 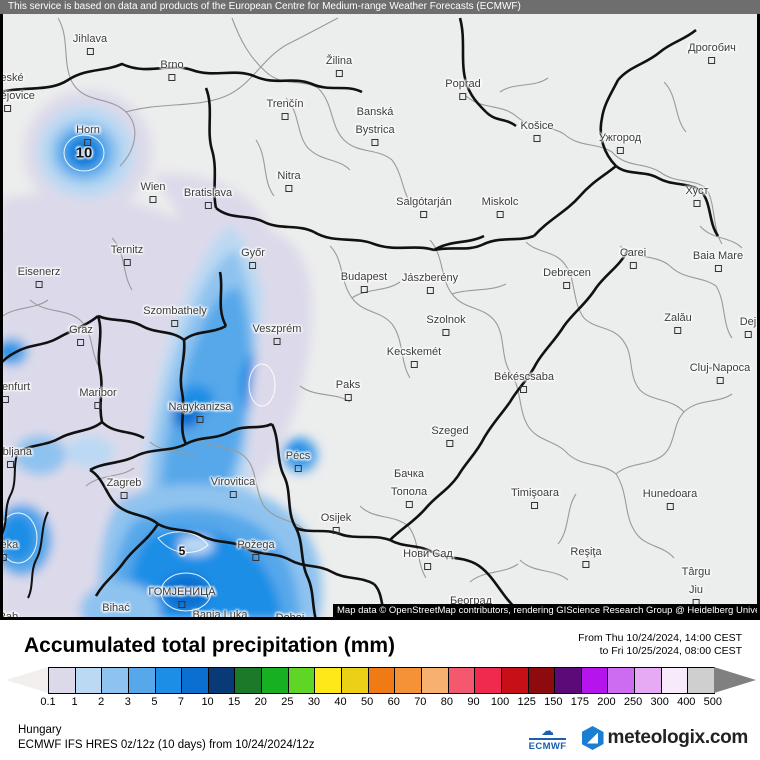 What do you see at coordinates (659, 702) in the screenshot?
I see `colorbar-tick-label: 300` at bounding box center [659, 702].